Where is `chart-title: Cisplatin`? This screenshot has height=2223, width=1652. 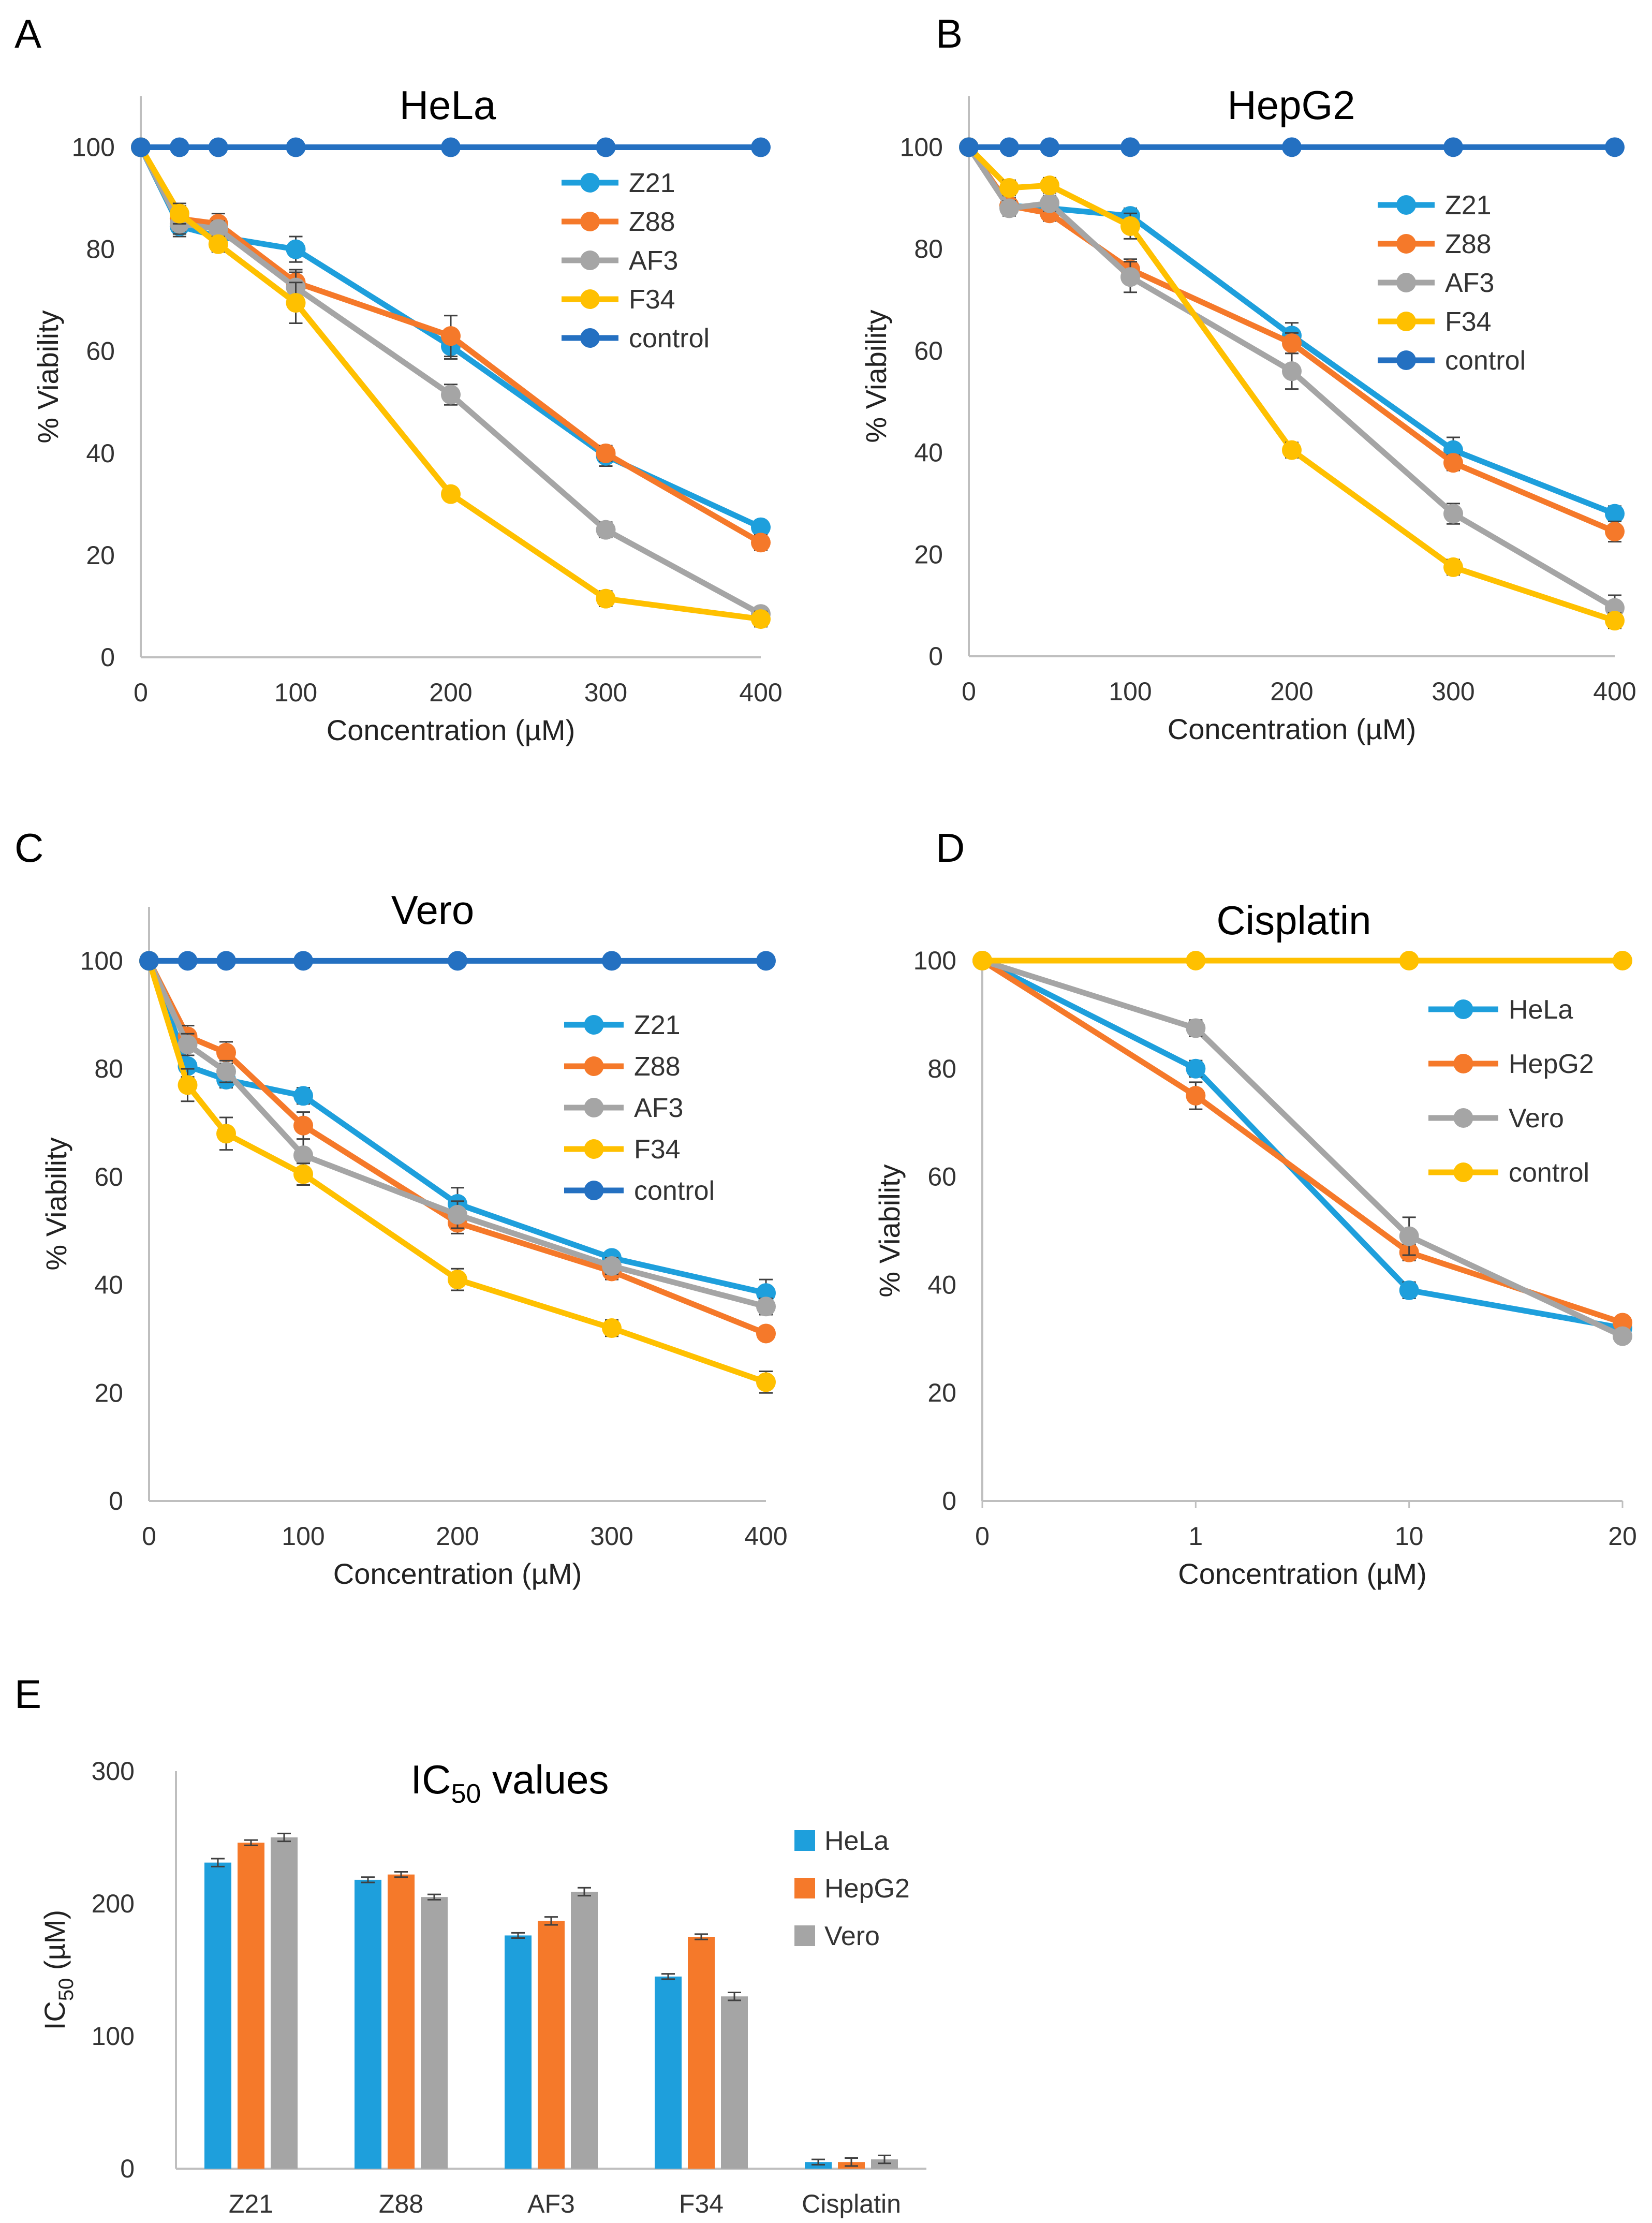 chart-title: Cisplatin is located at coordinates (1293, 920).